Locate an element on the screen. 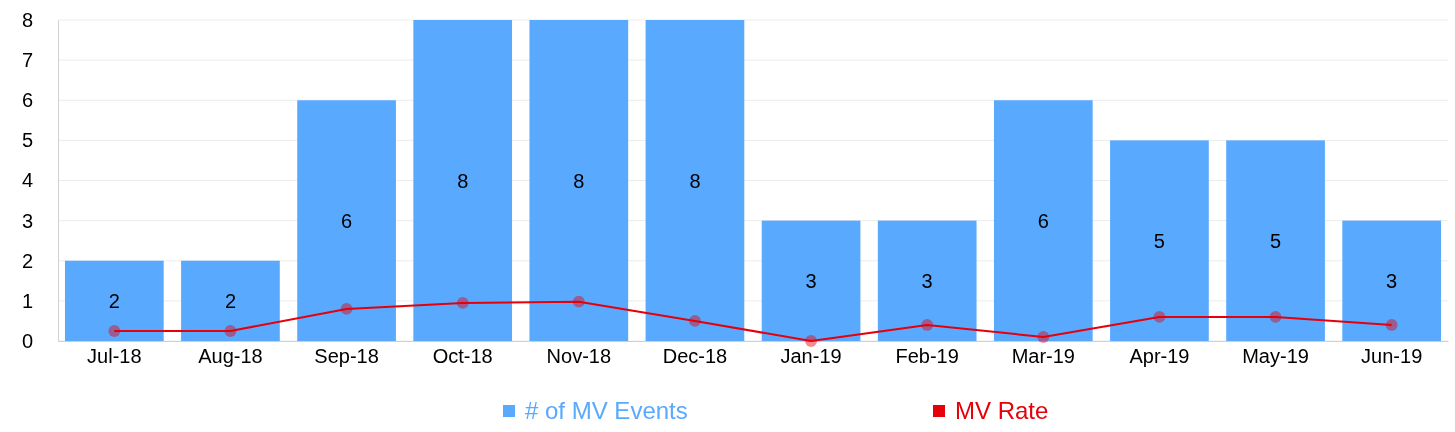  y-tick-label: 3 is located at coordinates (28, 220).